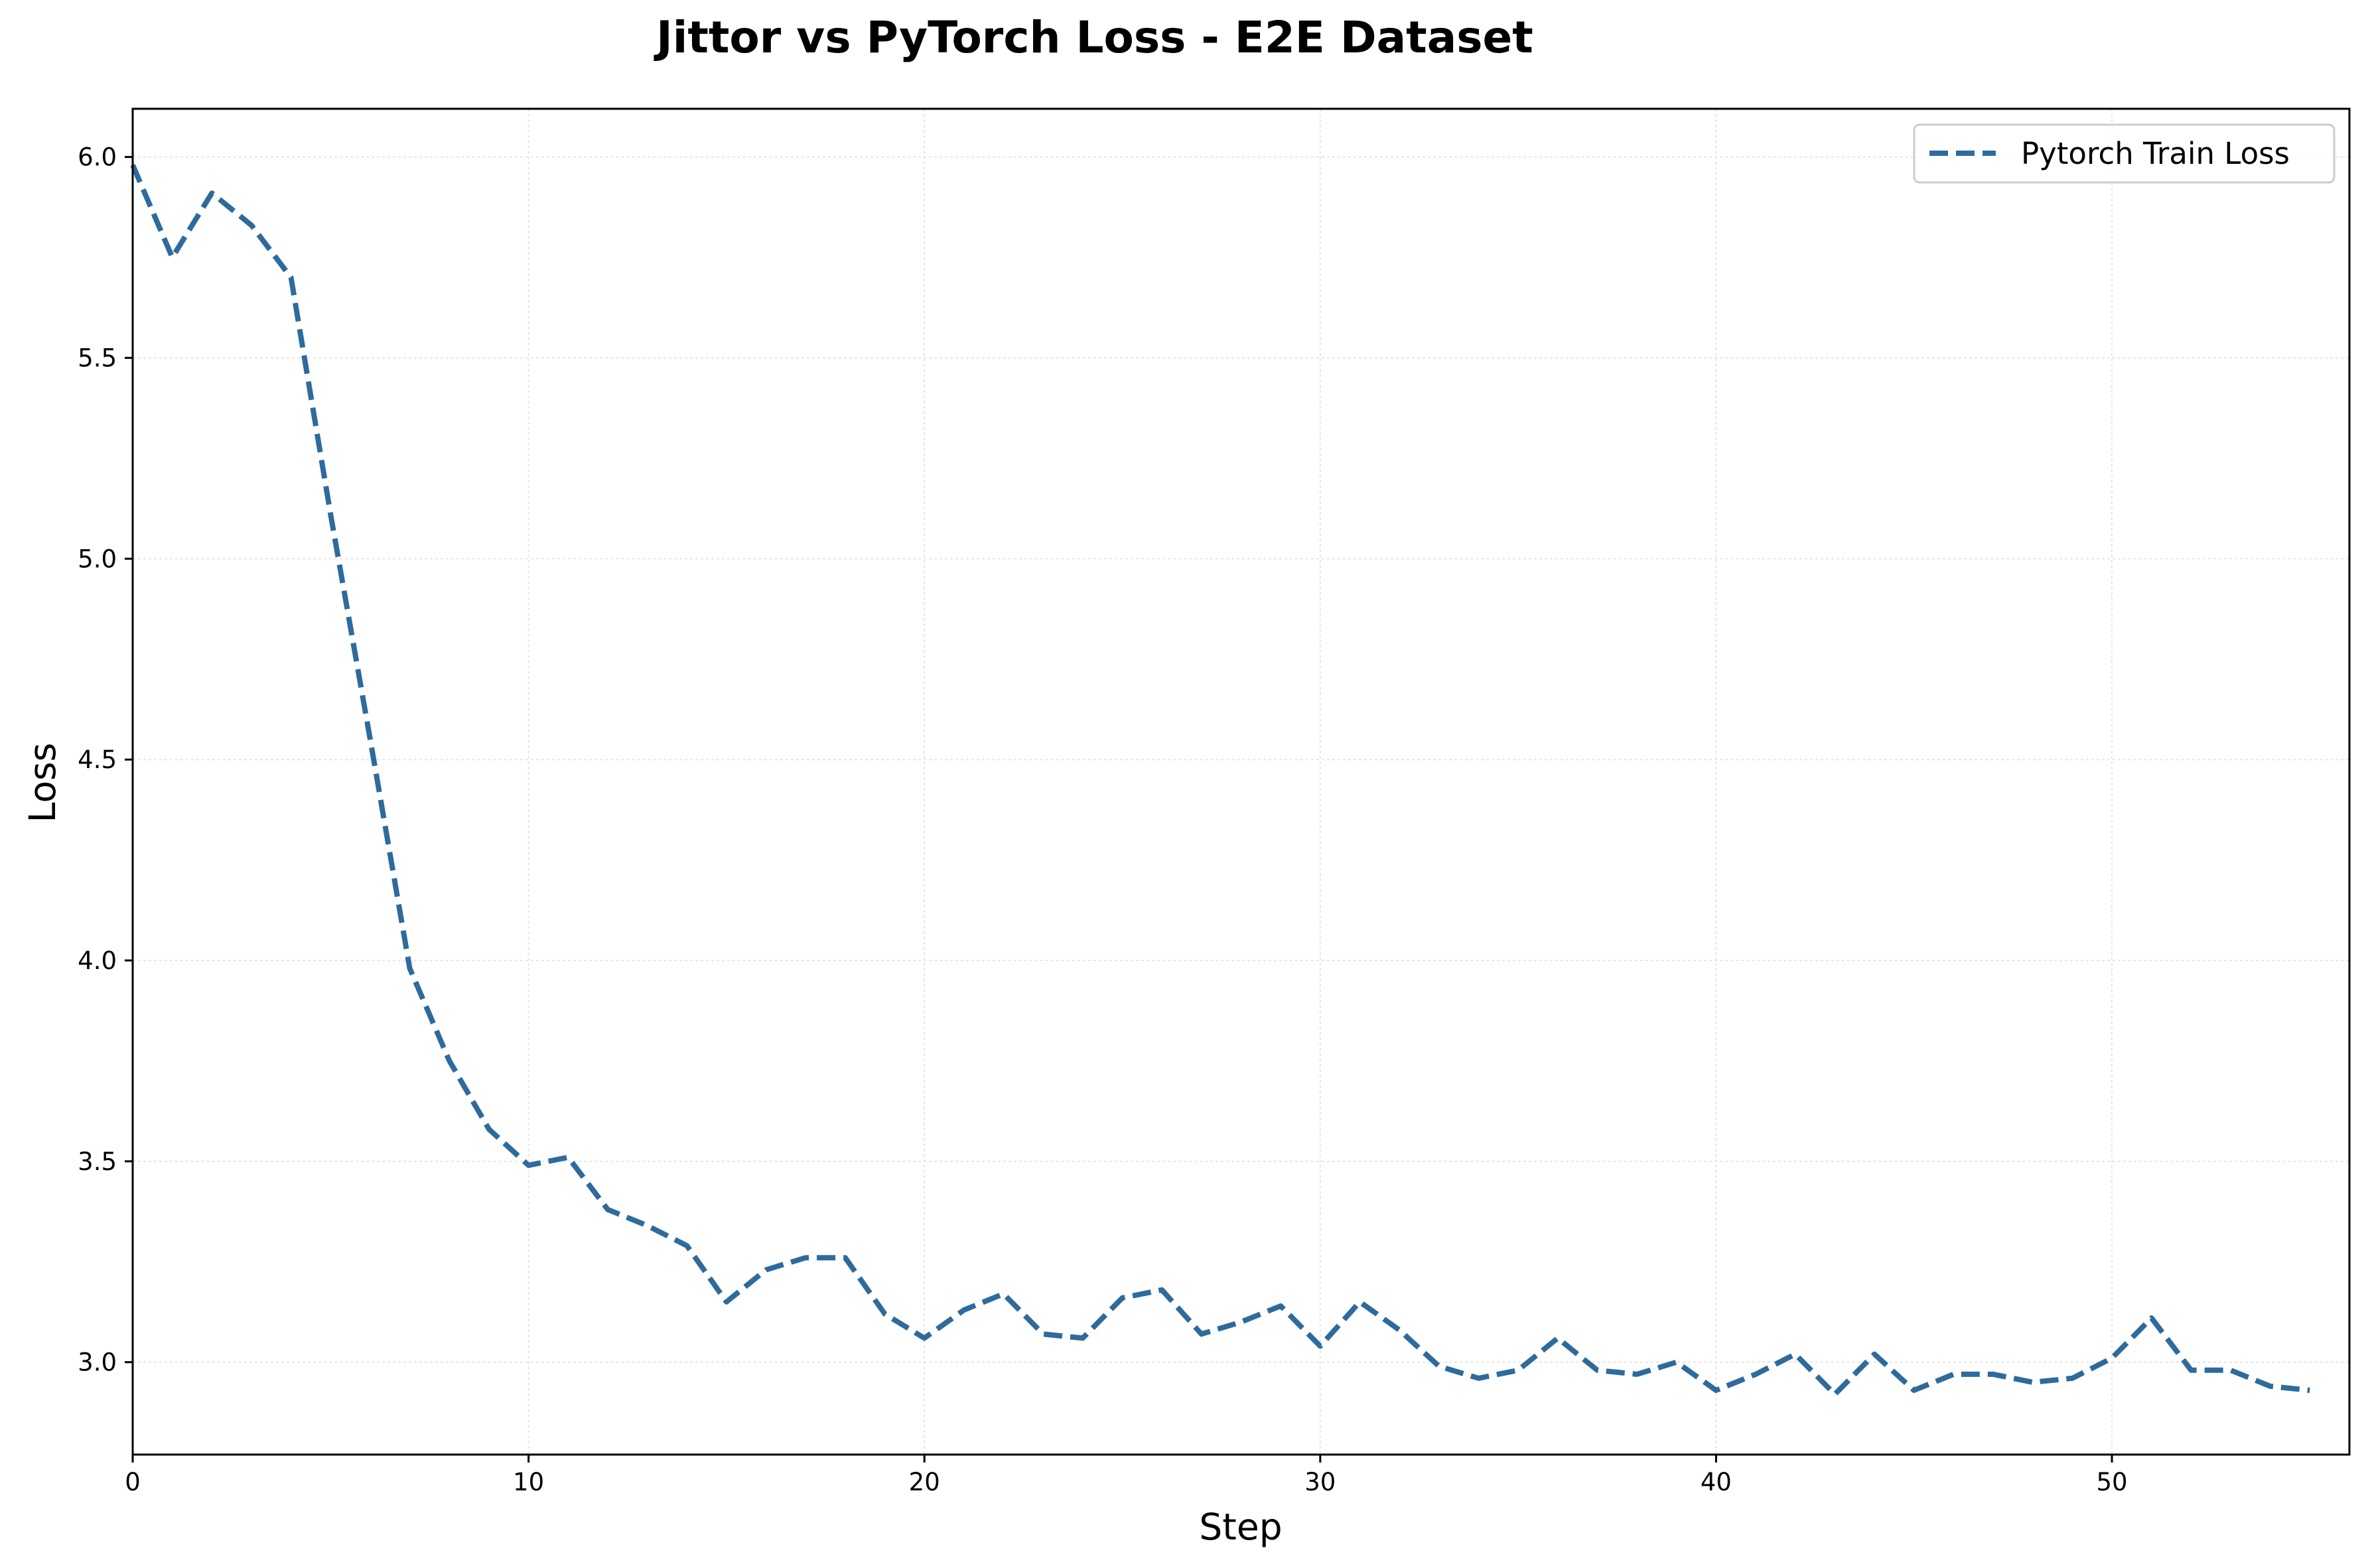  Describe the element at coordinates (924, 1482) in the screenshot. I see `x-tick-label: 20` at that location.